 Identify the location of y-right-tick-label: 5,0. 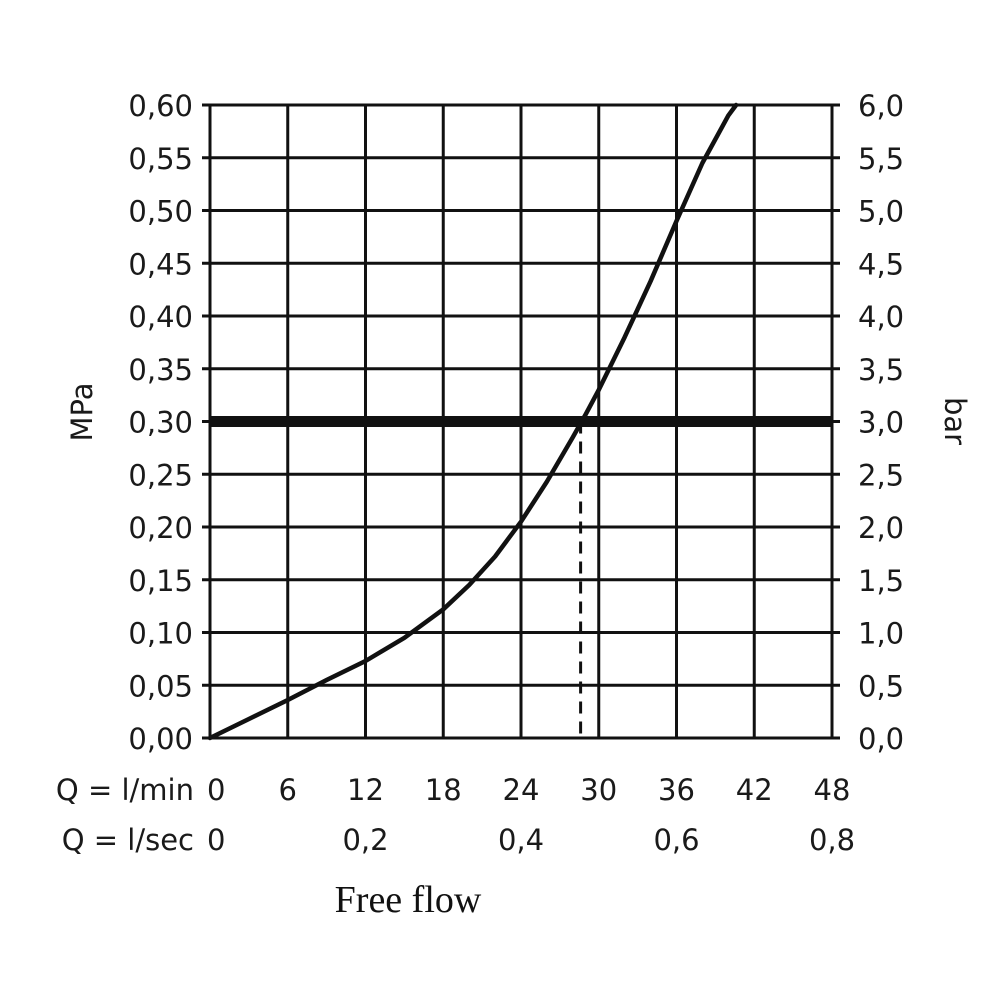
(881, 212).